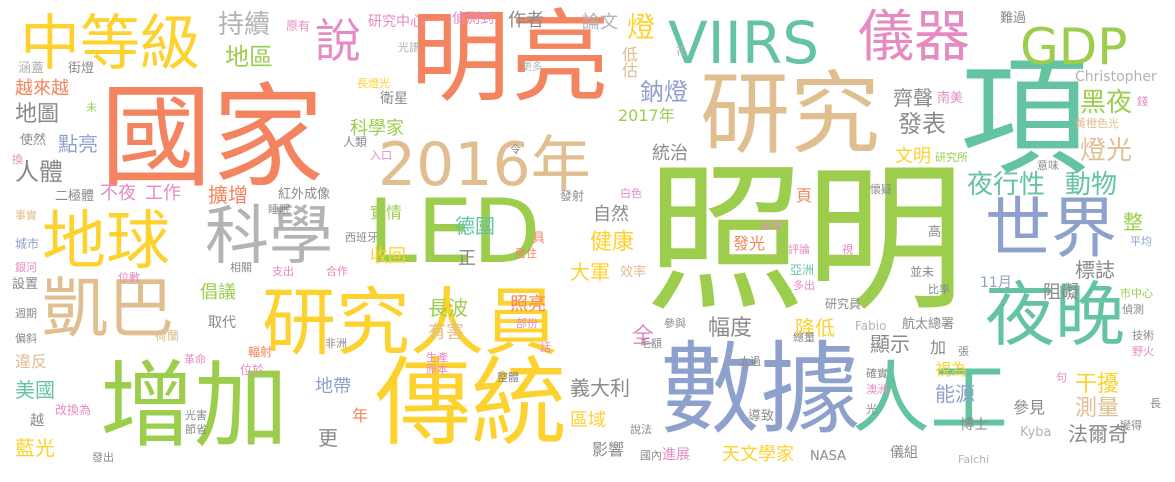 This screenshot has width=1175, height=482. I want to click on word: 句, so click(1061, 377).